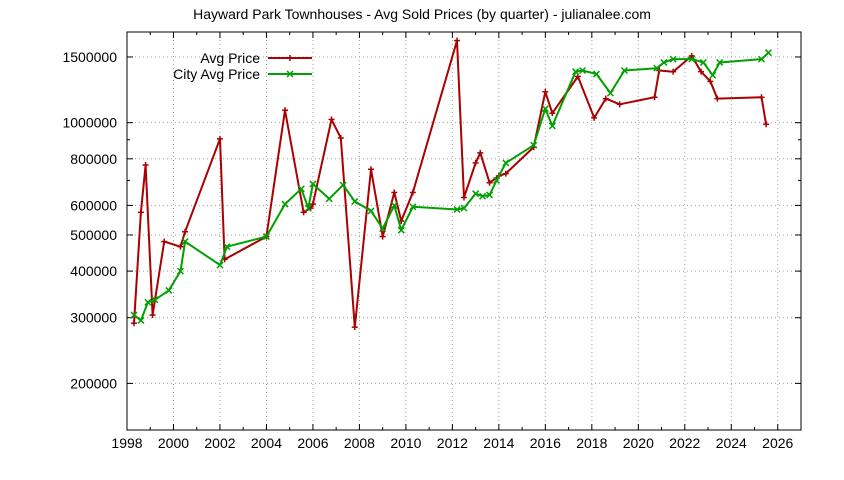  I want to click on x-tick-label: 2016, so click(545, 443).